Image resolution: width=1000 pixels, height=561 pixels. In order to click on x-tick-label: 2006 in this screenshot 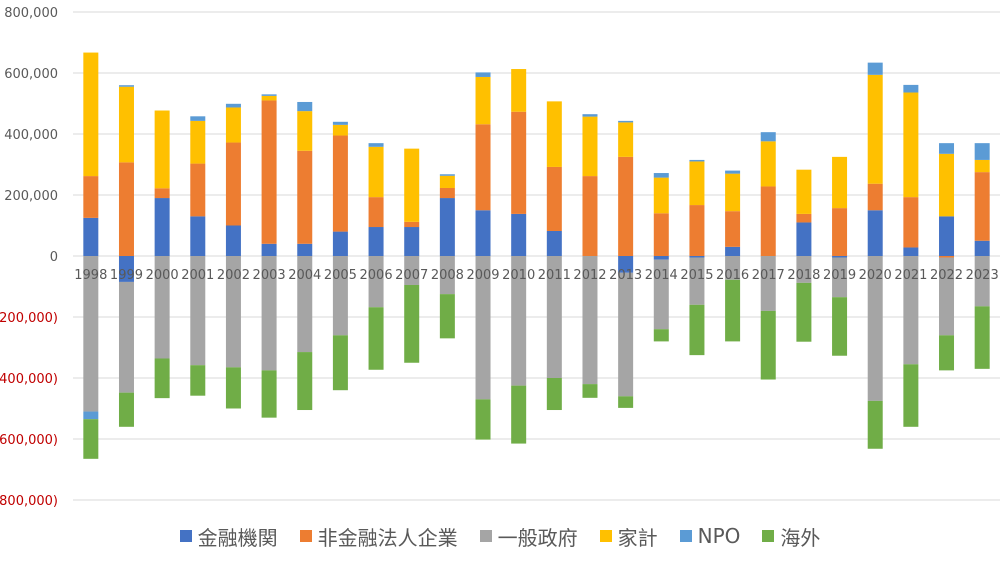, I will do `click(376, 275)`.